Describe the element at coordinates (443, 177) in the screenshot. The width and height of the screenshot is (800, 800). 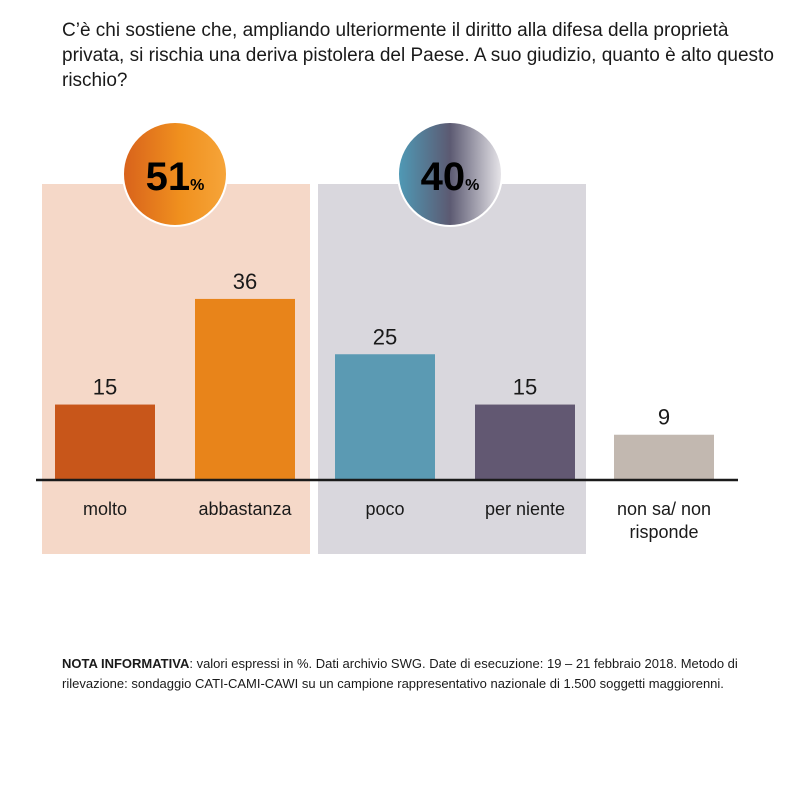
I see `badge-negative-value: 40` at that location.